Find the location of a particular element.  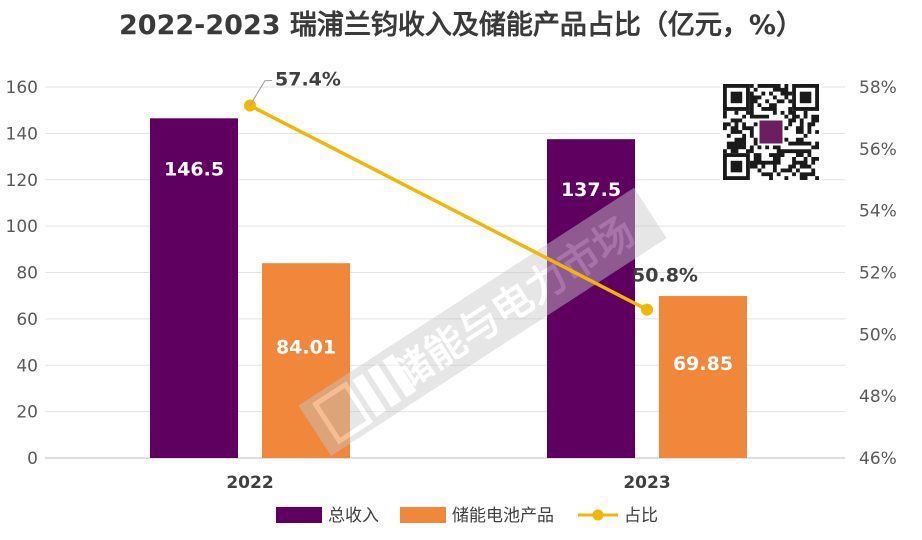

bar-total-revenue-2023 is located at coordinates (591, 298).